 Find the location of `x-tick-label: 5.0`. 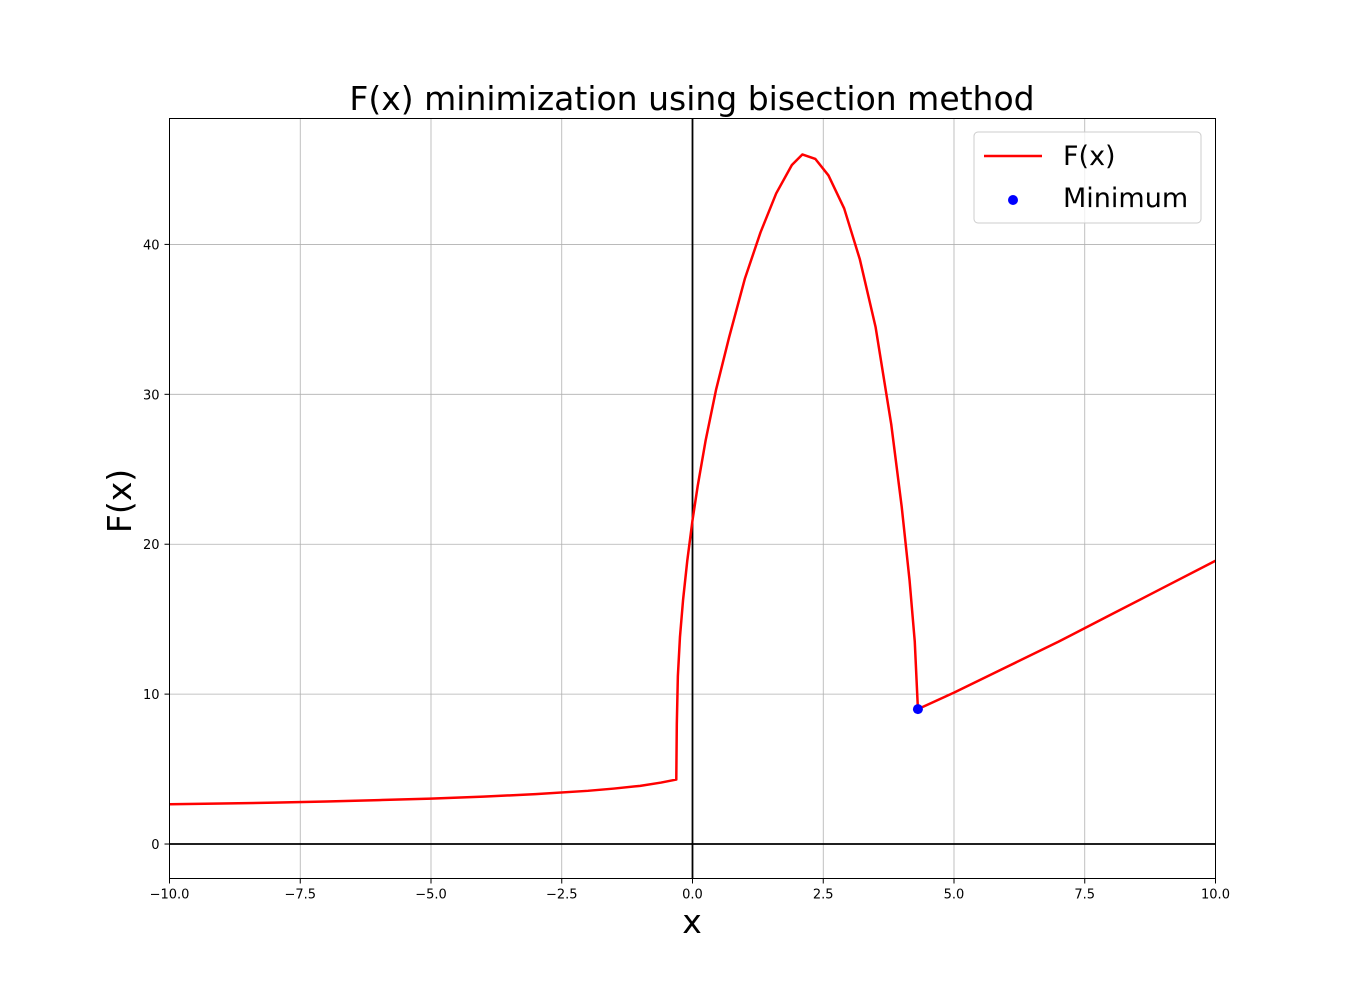

x-tick-label: 5.0 is located at coordinates (954, 895).